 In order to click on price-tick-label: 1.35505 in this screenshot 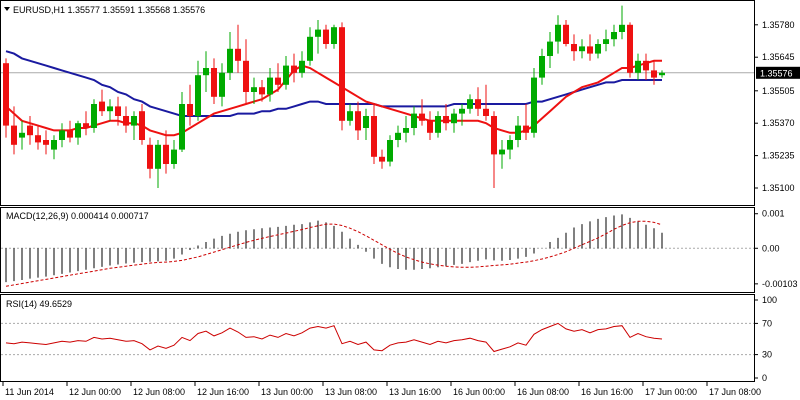, I will do `click(778, 91)`.